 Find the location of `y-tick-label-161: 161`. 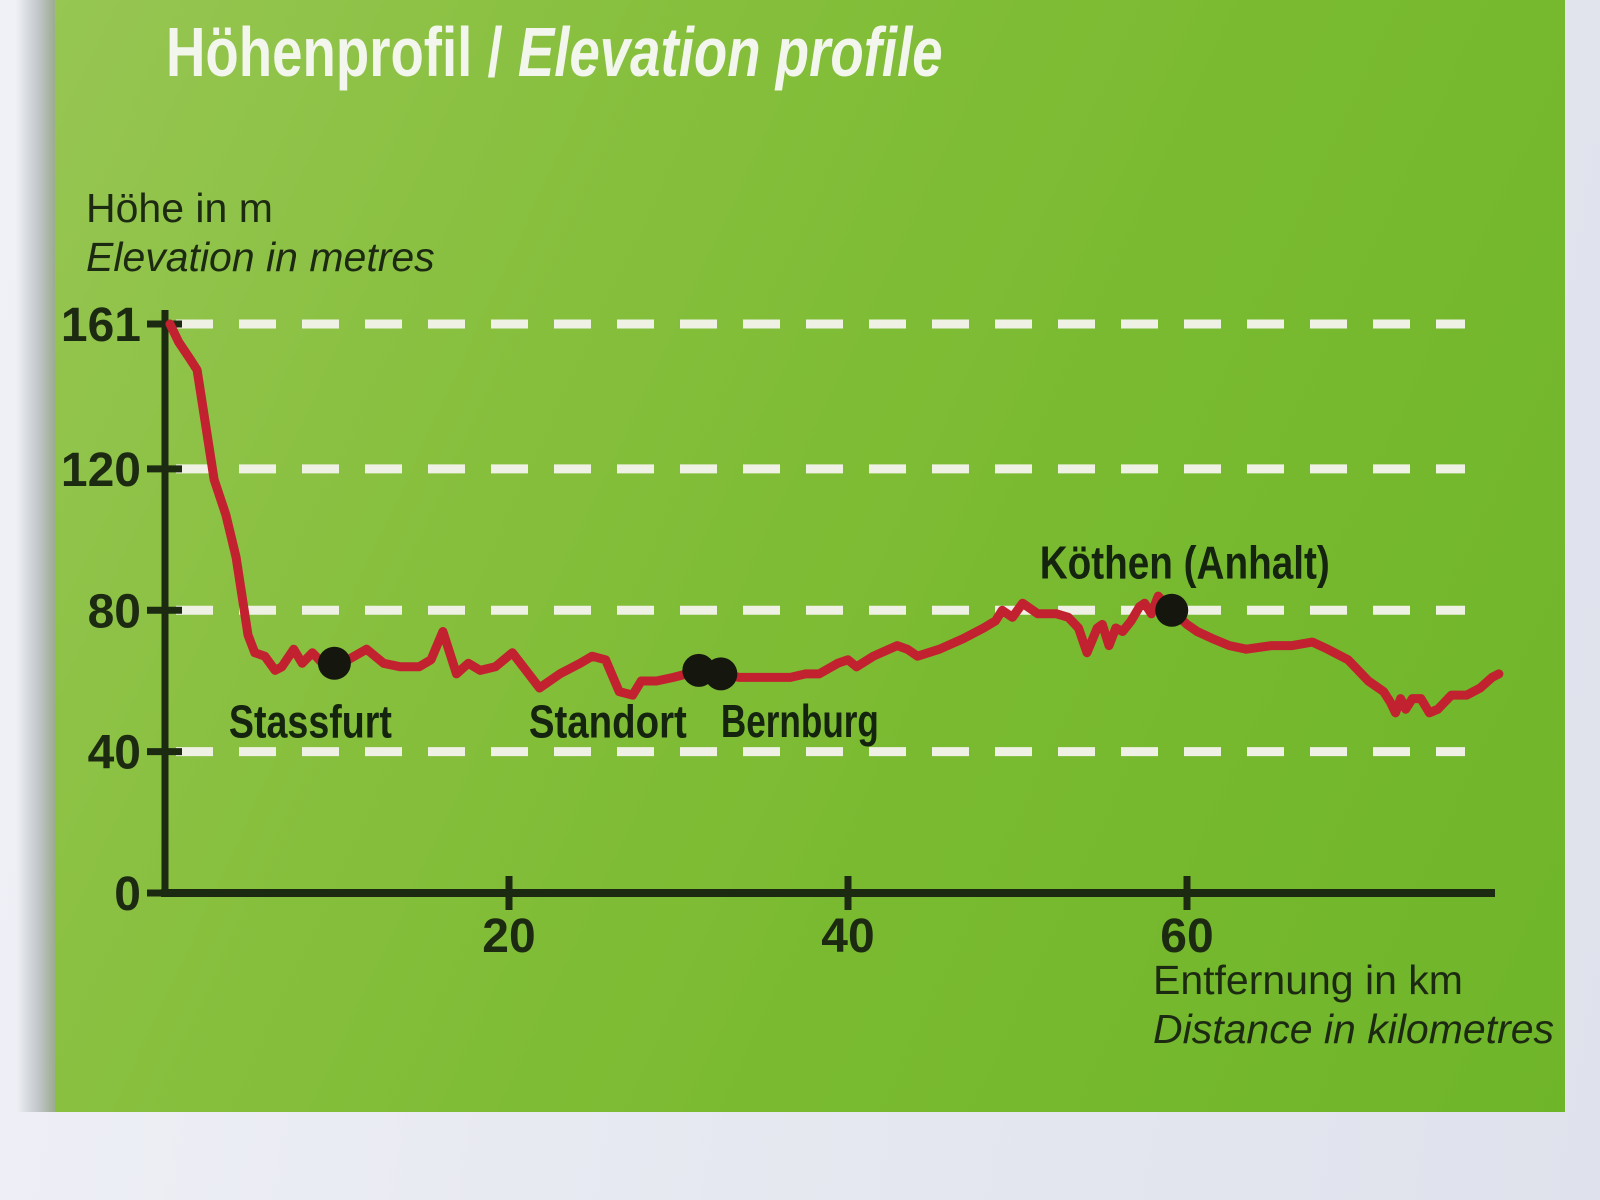

y-tick-label-161: 161 is located at coordinates (101, 325).